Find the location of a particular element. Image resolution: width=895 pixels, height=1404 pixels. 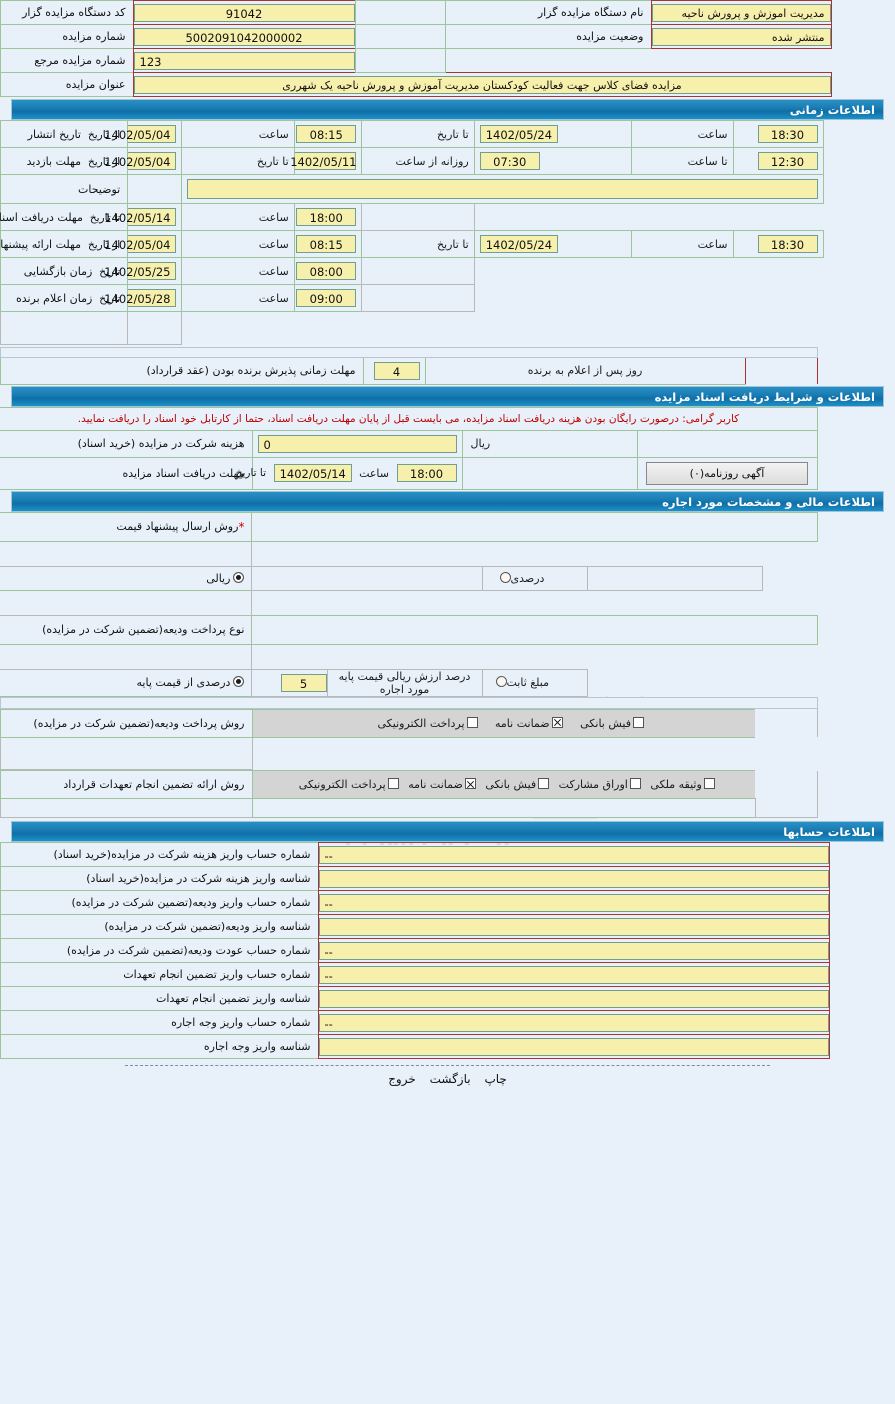

zemanat-name-checkbox is located at coordinates (557, 722).